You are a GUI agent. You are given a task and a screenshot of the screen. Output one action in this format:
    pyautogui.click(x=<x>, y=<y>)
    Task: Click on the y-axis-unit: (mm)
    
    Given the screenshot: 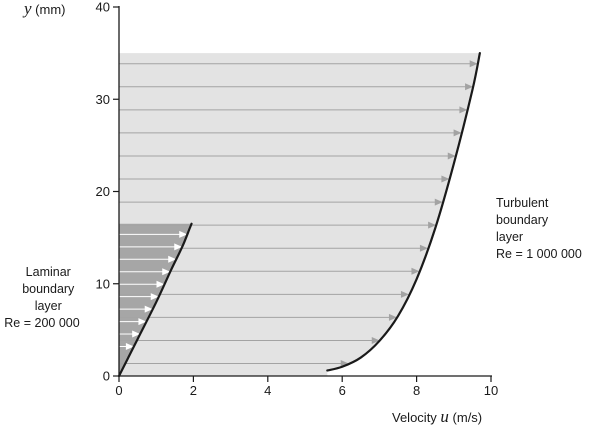 What is the action you would take?
    pyautogui.click(x=49, y=9)
    